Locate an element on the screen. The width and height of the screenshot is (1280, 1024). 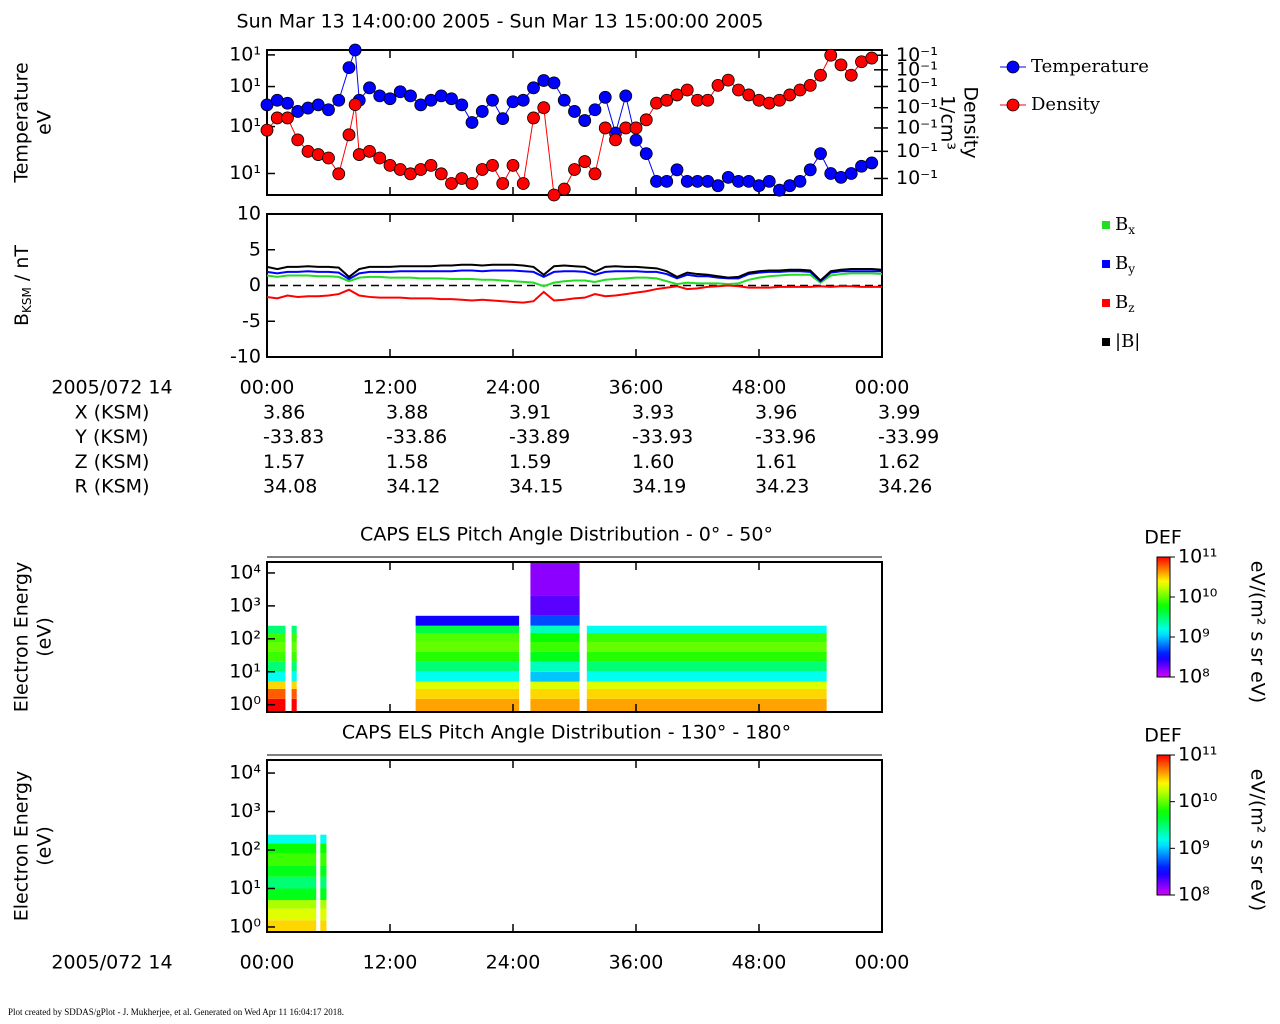
colorbar is located at coordinates (1163, 617).